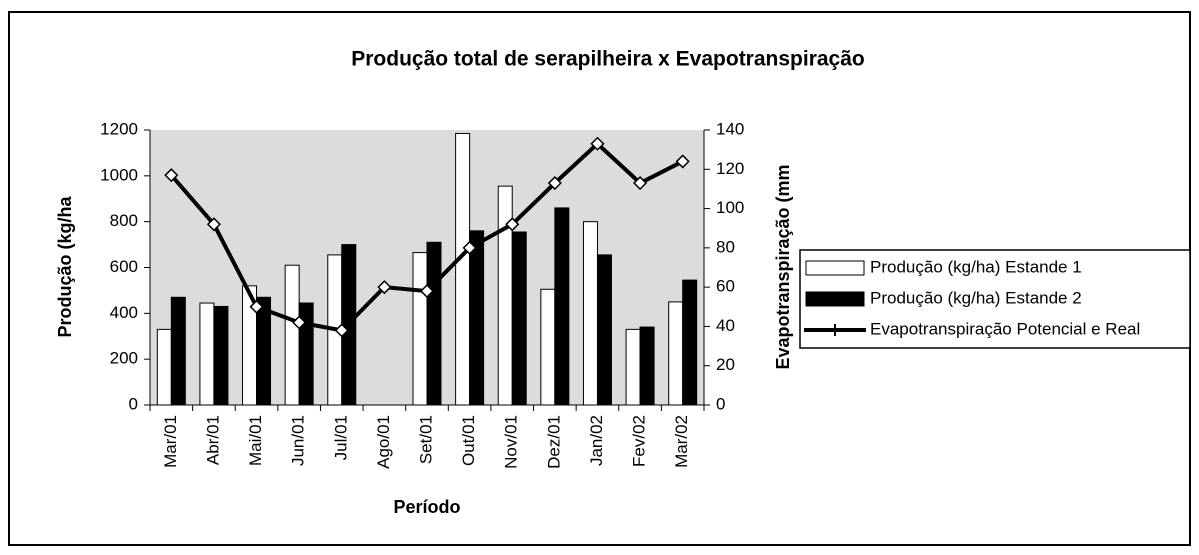 This screenshot has width=1199, height=555. What do you see at coordinates (124, 266) in the screenshot?
I see `y-tick-label: 600` at bounding box center [124, 266].